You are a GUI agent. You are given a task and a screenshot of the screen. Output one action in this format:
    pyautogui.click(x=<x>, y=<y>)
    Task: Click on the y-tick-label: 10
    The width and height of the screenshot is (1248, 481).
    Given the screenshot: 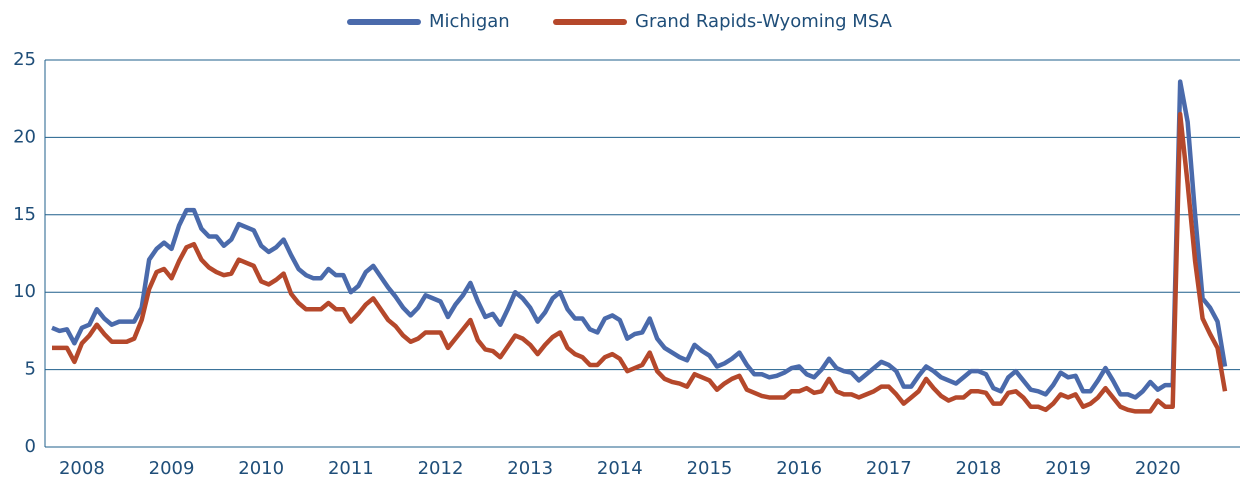 What is the action you would take?
    pyautogui.click(x=24, y=291)
    